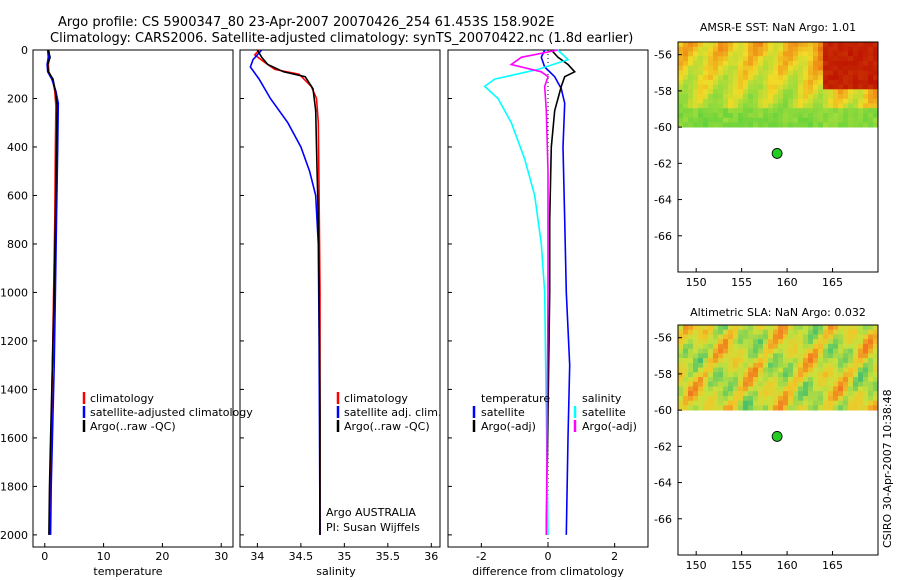 The height and width of the screenshot is (580, 900). Describe the element at coordinates (373, 527) in the screenshot. I see `float-pi-label: PI: Susan Wijffels` at that location.